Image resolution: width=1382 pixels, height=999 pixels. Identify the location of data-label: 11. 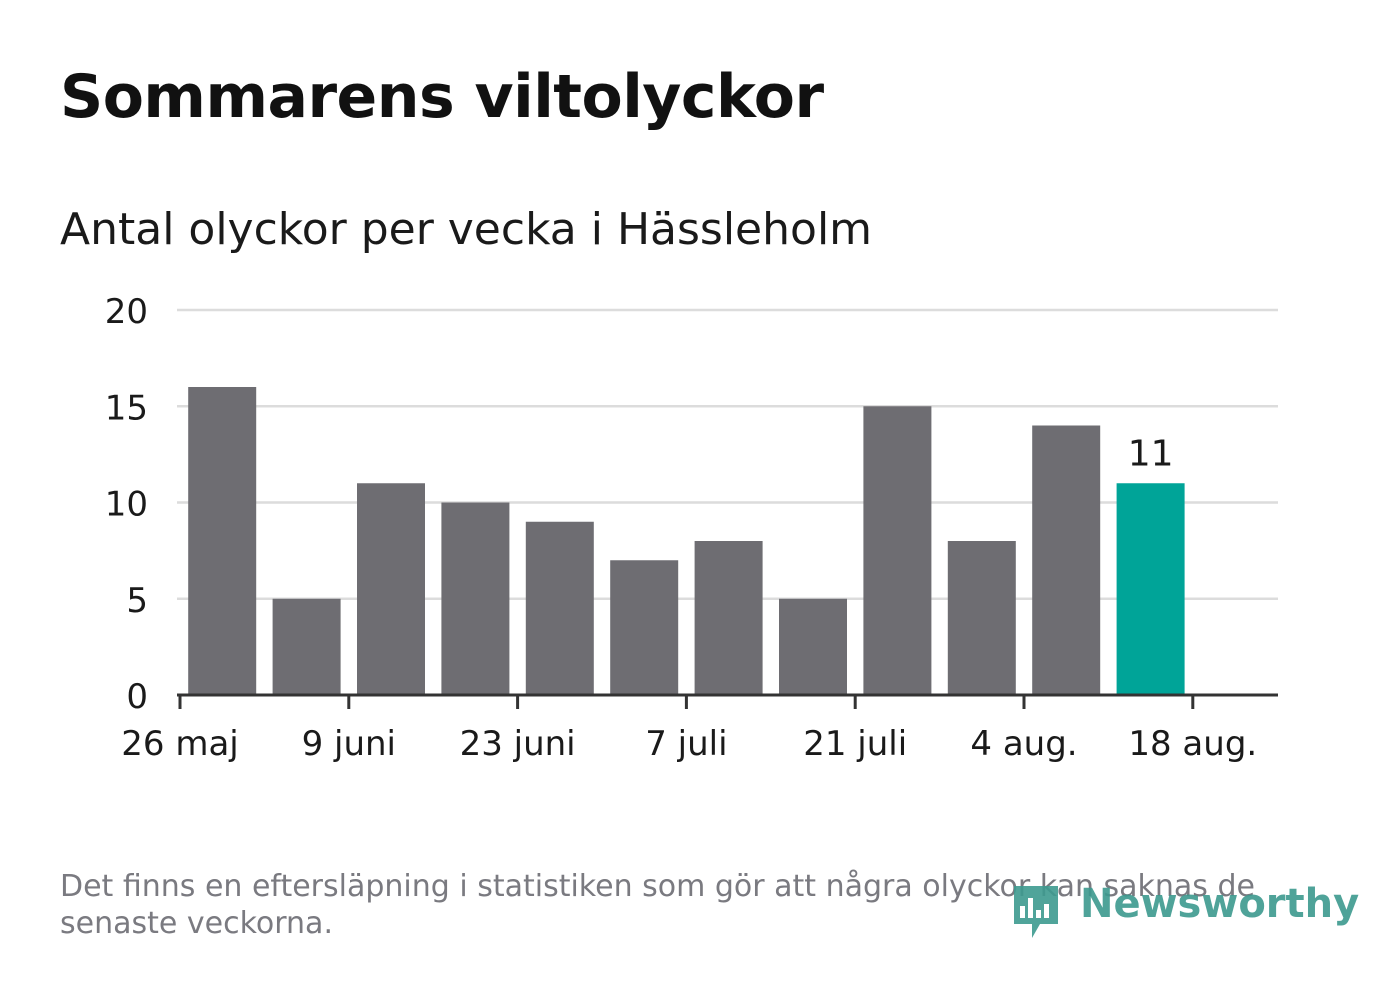
(1151, 453).